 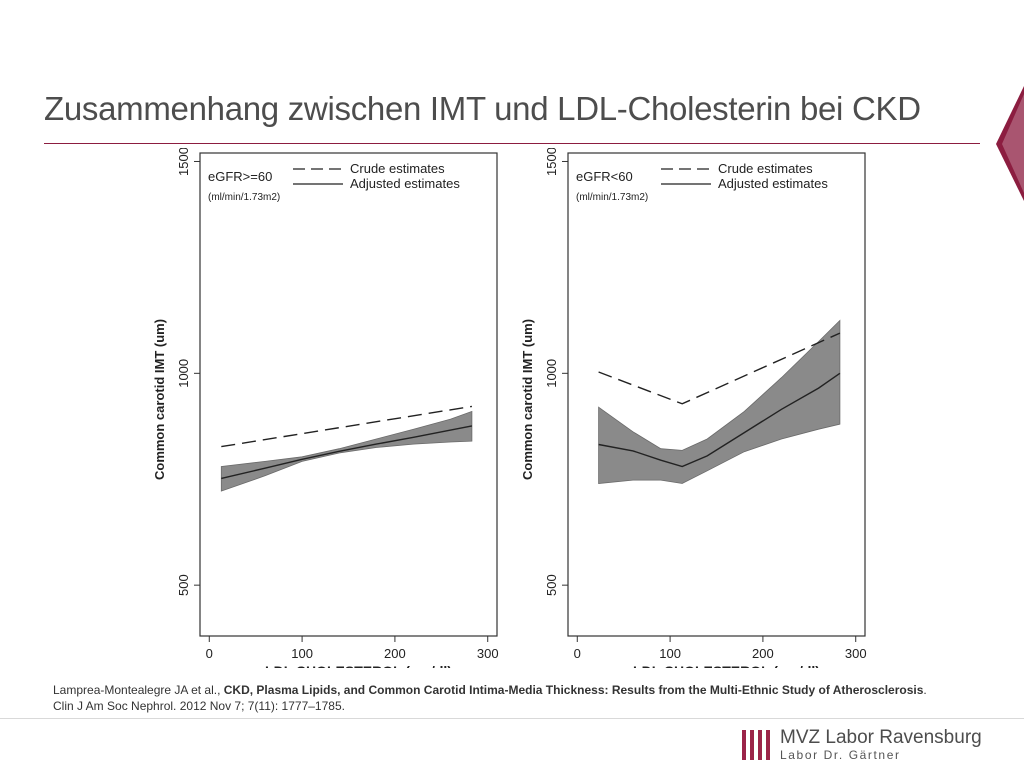 I want to click on citation-authors: Lamprea-Montealegre JA et al.,, so click(x=138, y=690).